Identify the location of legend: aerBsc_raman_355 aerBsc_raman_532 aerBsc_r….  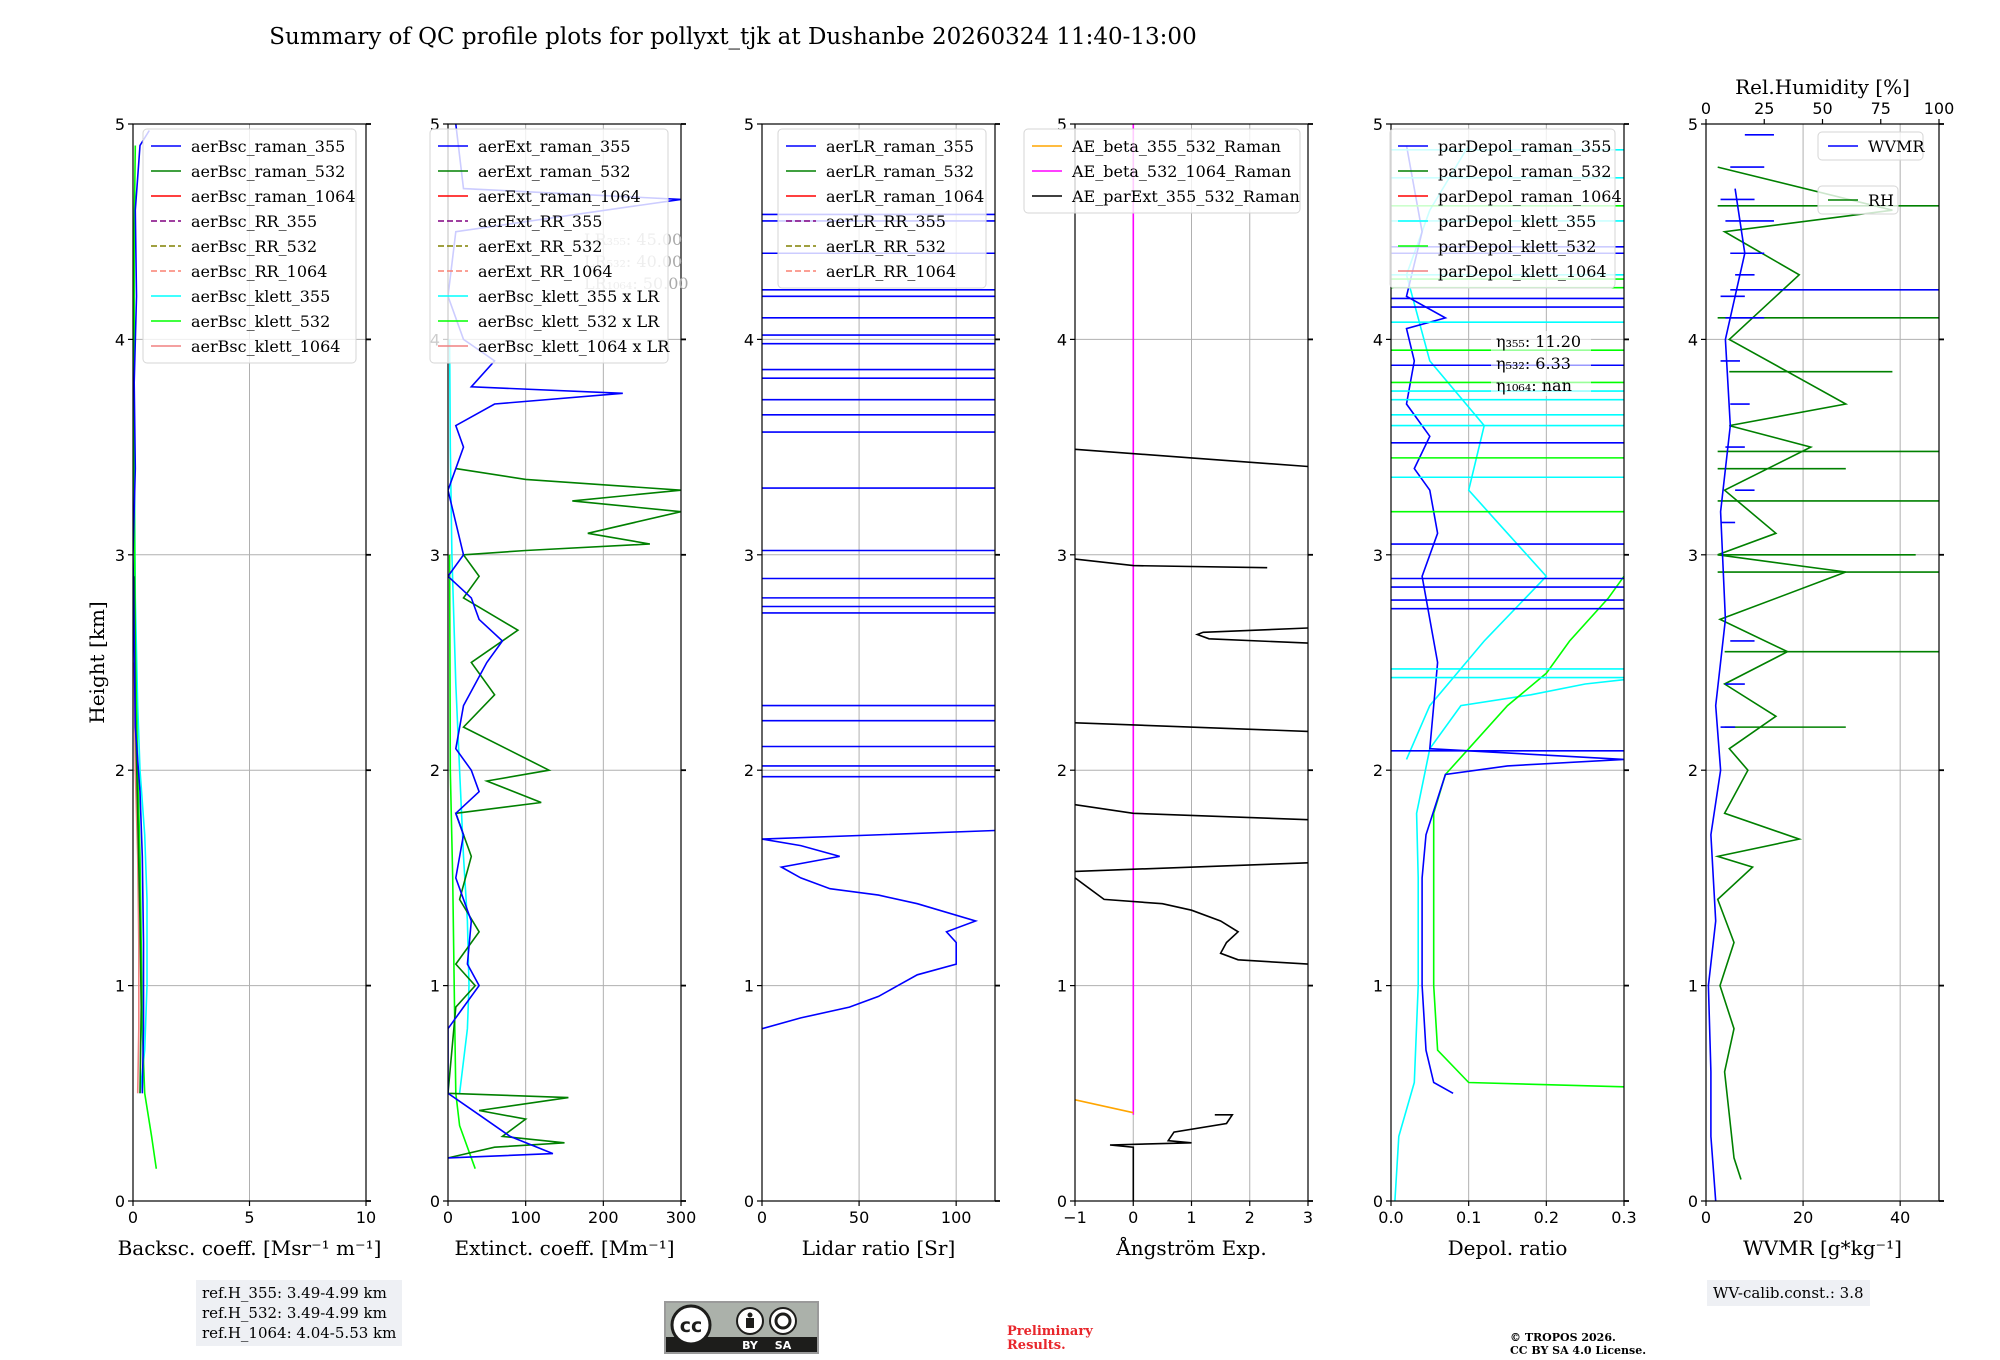
(249, 246).